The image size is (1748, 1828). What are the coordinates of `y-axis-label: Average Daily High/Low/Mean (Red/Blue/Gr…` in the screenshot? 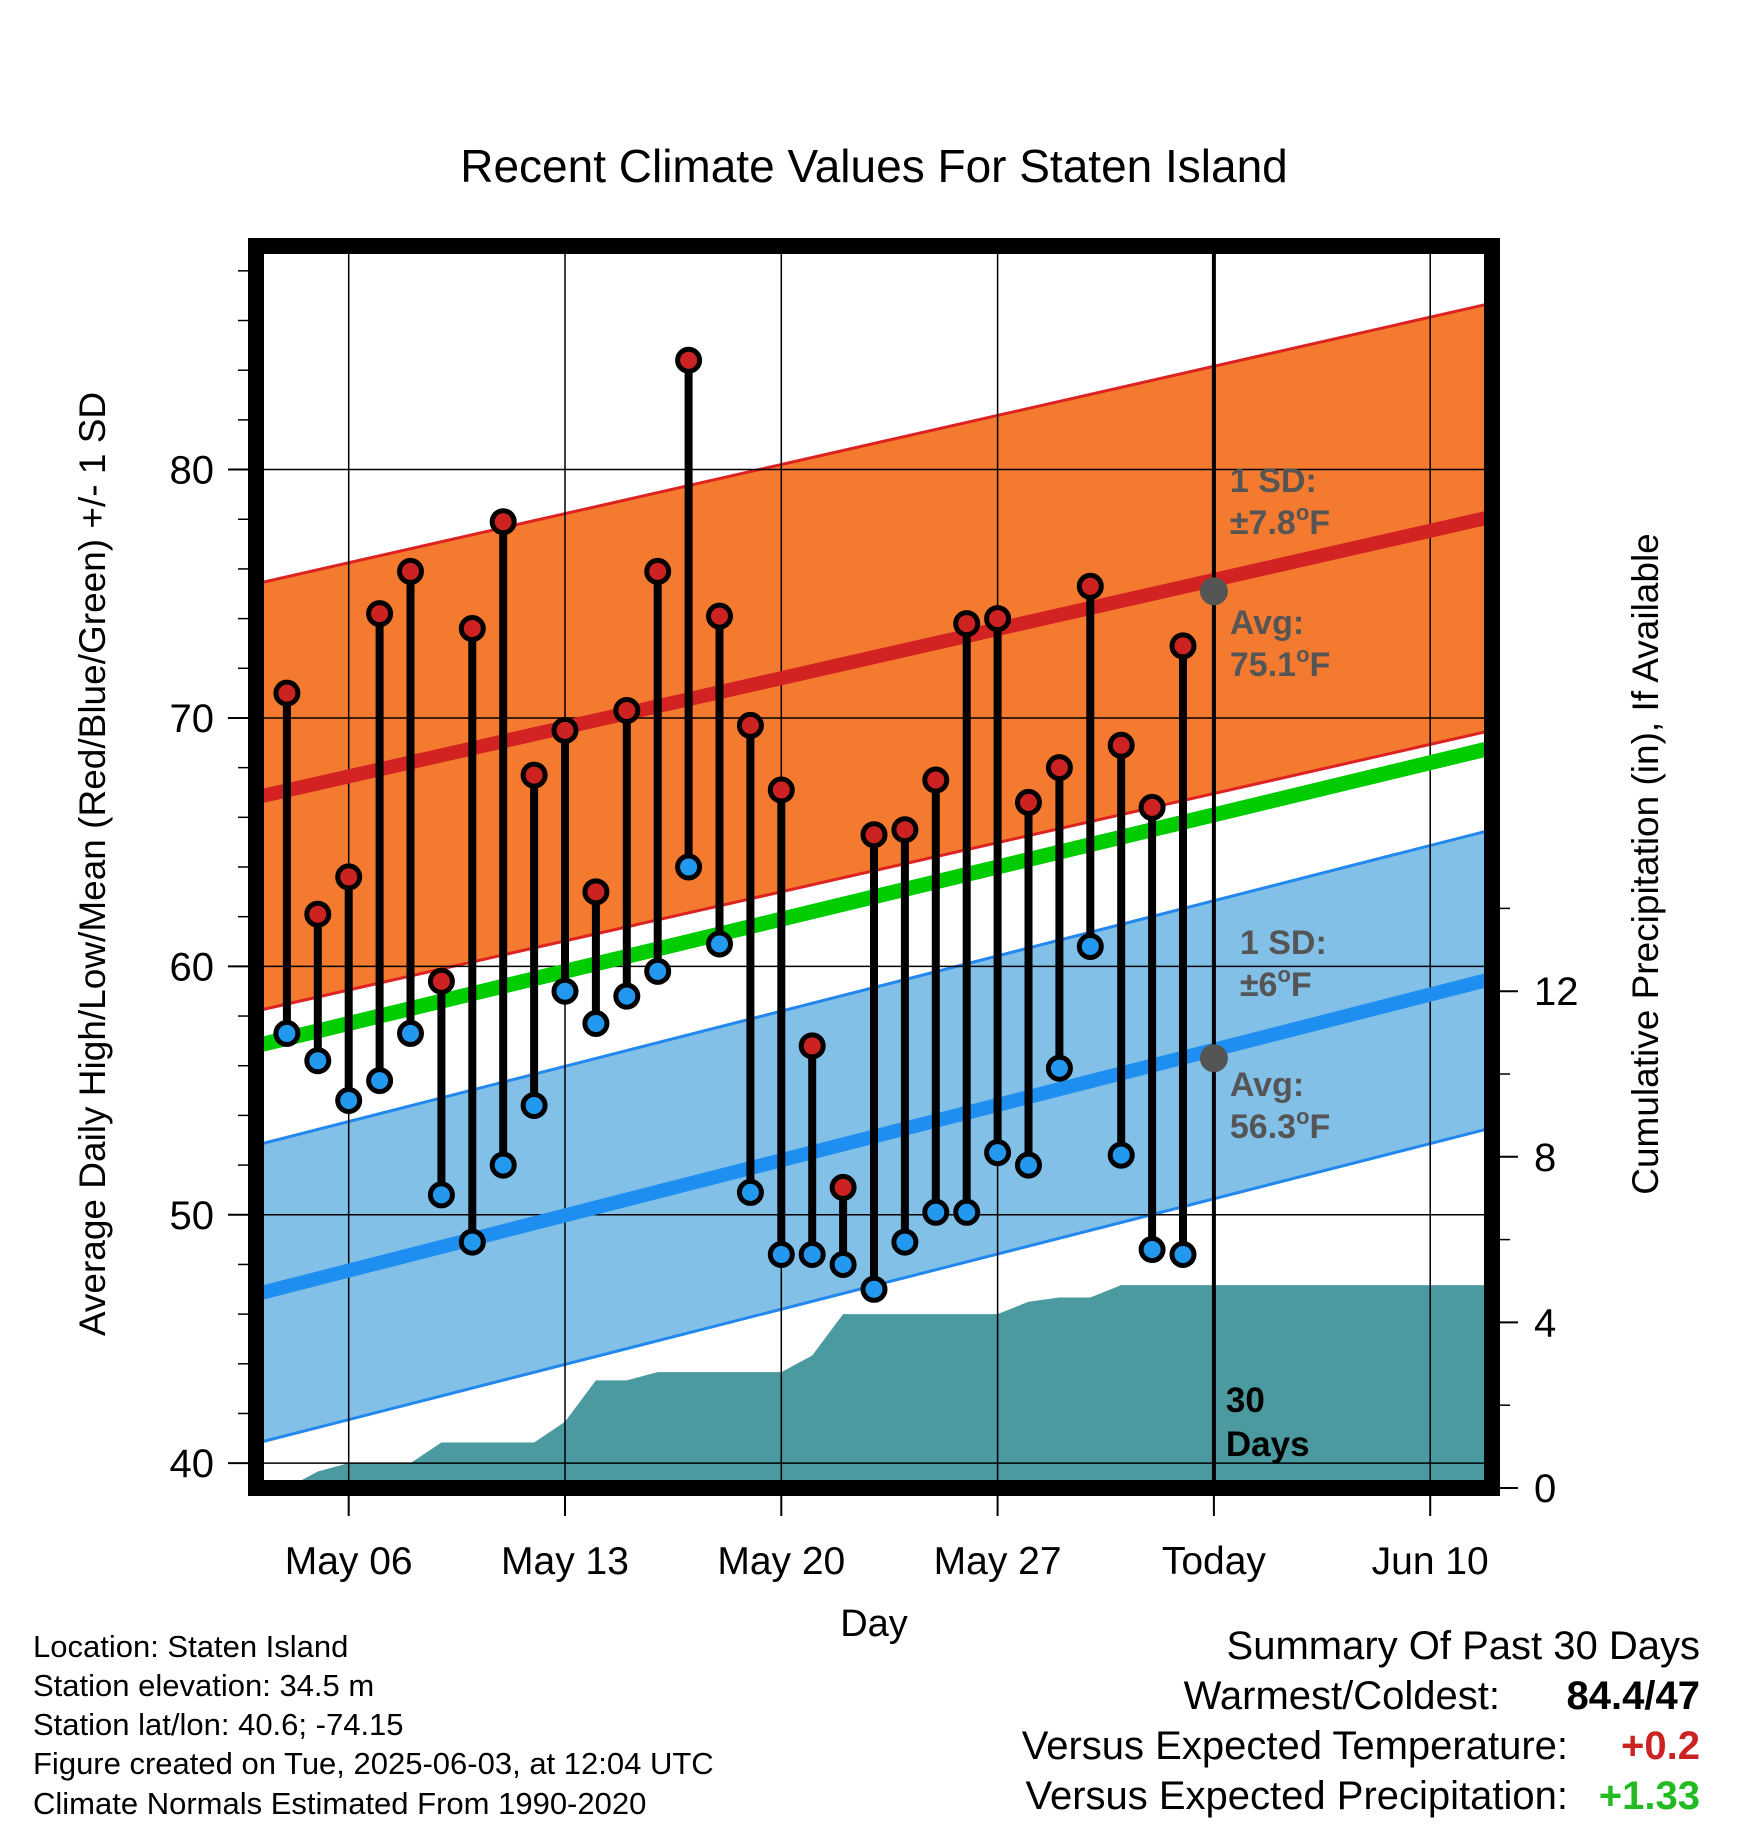 It's located at (92, 864).